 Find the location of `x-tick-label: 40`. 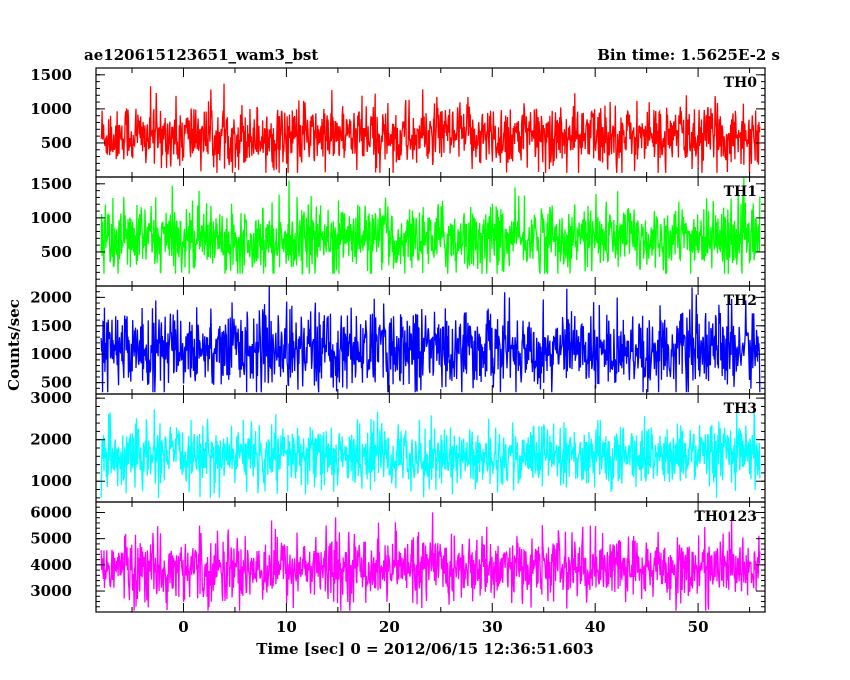

x-tick-label: 40 is located at coordinates (595, 627).